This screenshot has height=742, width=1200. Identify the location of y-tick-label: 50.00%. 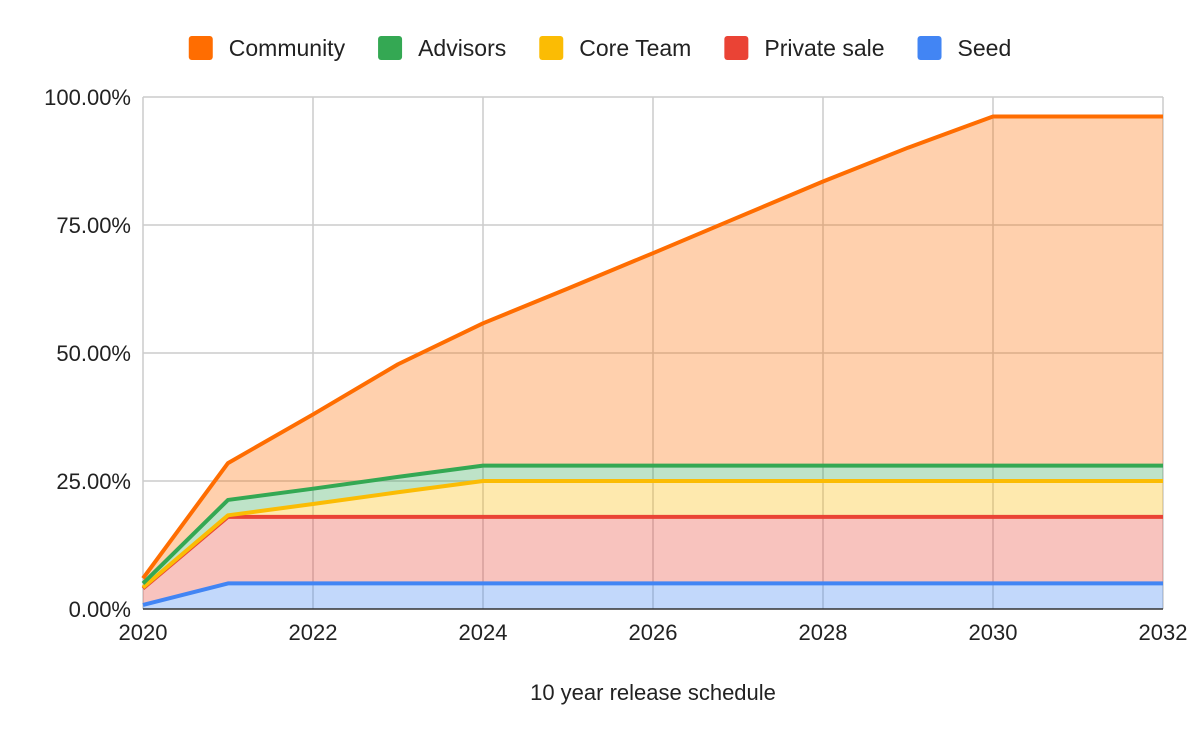
(93, 353).